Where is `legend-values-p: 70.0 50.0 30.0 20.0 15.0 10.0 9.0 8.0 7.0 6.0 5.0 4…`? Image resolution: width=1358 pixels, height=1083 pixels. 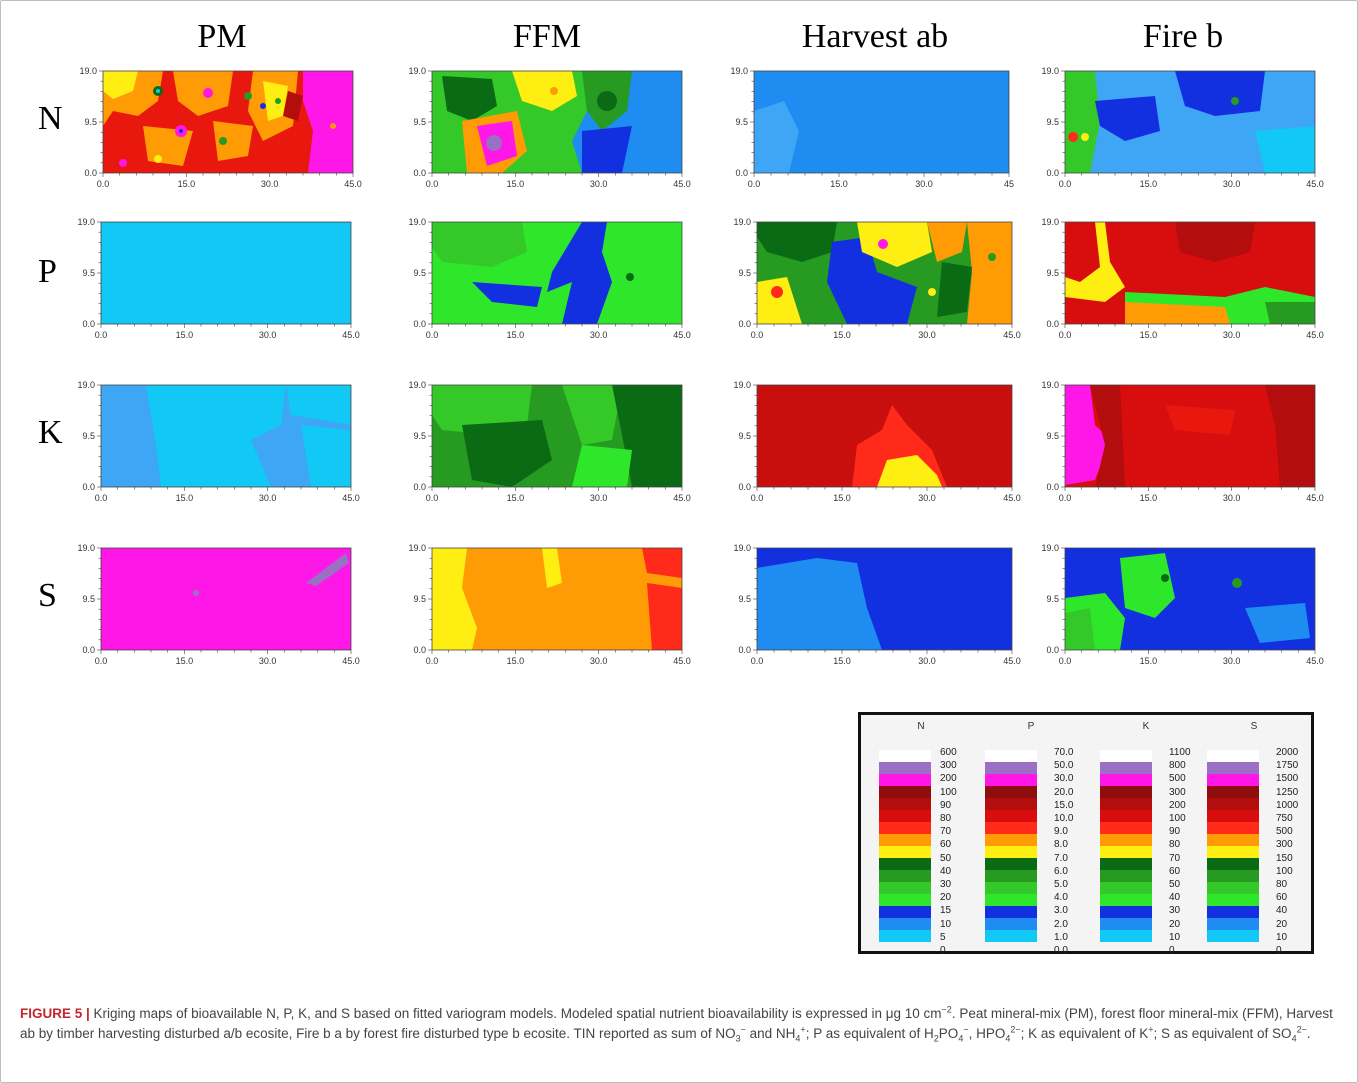
legend-values-p: 70.0 50.0 30.0 20.0 15.0 10.0 9.0 8.0 7.0 6.0 5.0 4… is located at coordinates (1063, 851).